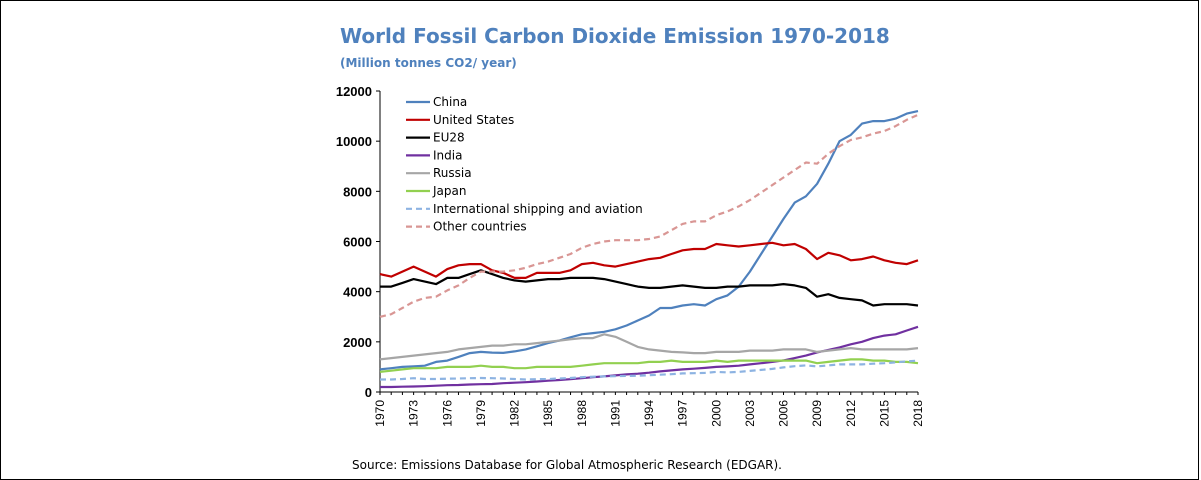  Describe the element at coordinates (357, 292) in the screenshot. I see `y-tick-label: 4000` at that location.